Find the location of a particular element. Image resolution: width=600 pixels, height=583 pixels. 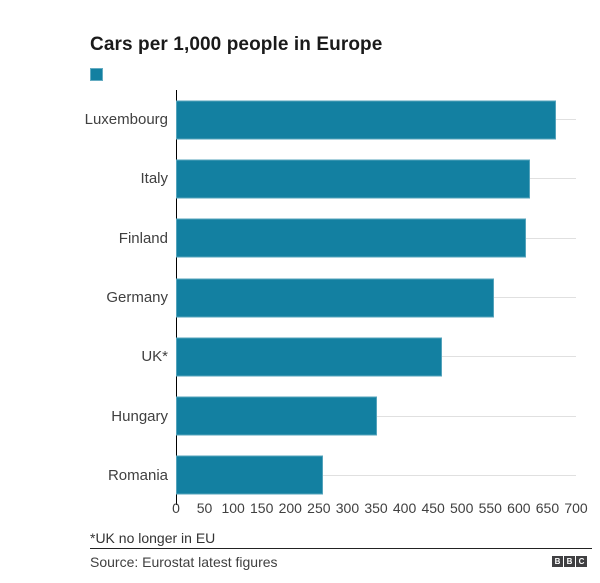

category-label-finland: Finland is located at coordinates (143, 238).